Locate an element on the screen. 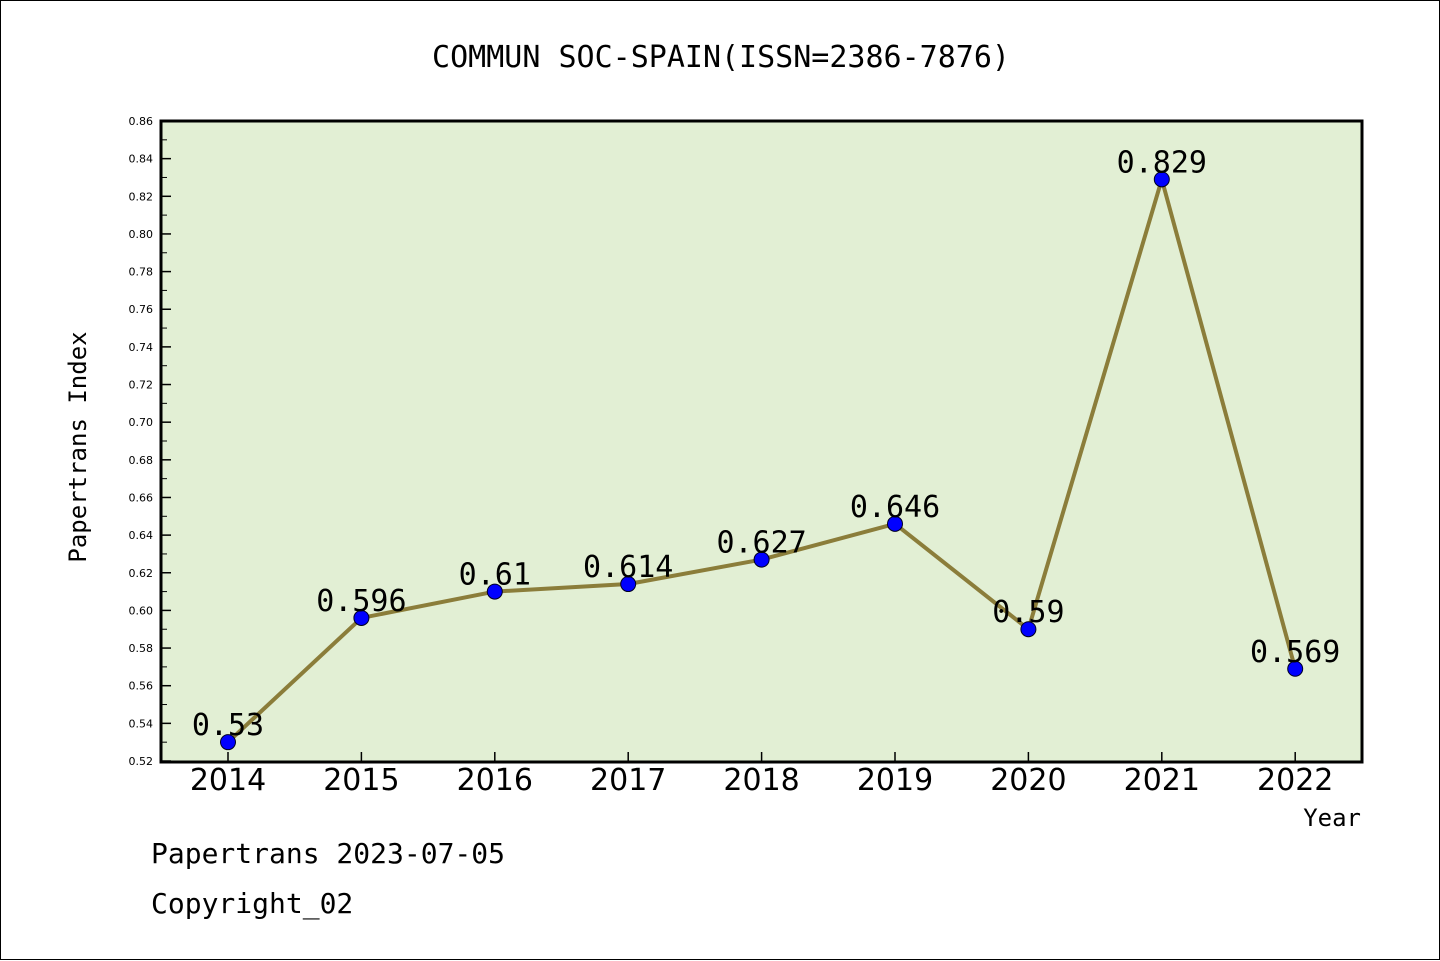 This screenshot has width=1440, height=961. x-axis-label: Year is located at coordinates (1332, 818).